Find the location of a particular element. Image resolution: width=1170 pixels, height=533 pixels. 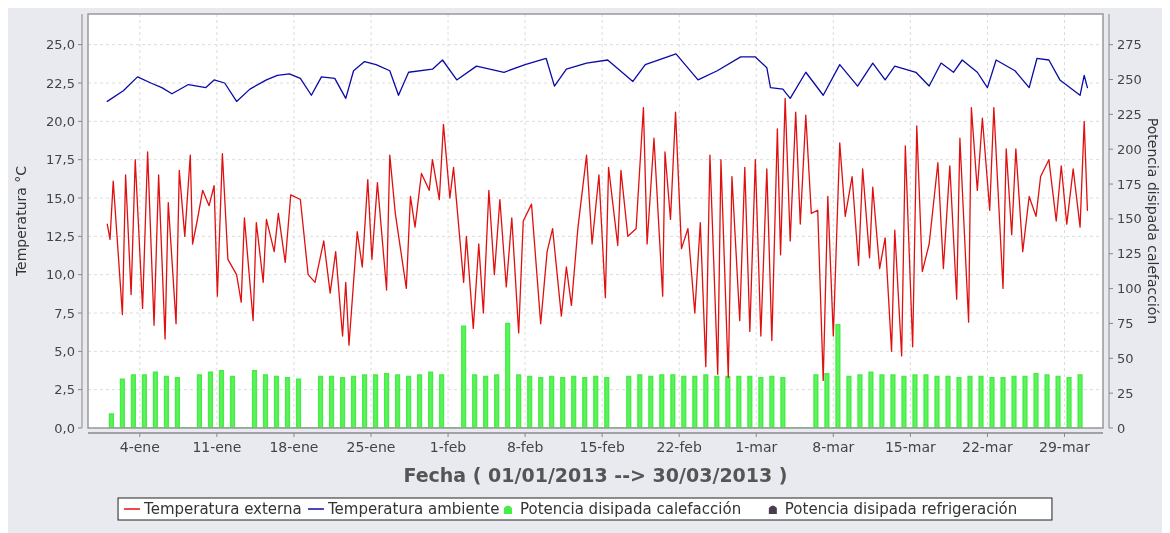

x-tick-label: 15-feb is located at coordinates (602, 447).